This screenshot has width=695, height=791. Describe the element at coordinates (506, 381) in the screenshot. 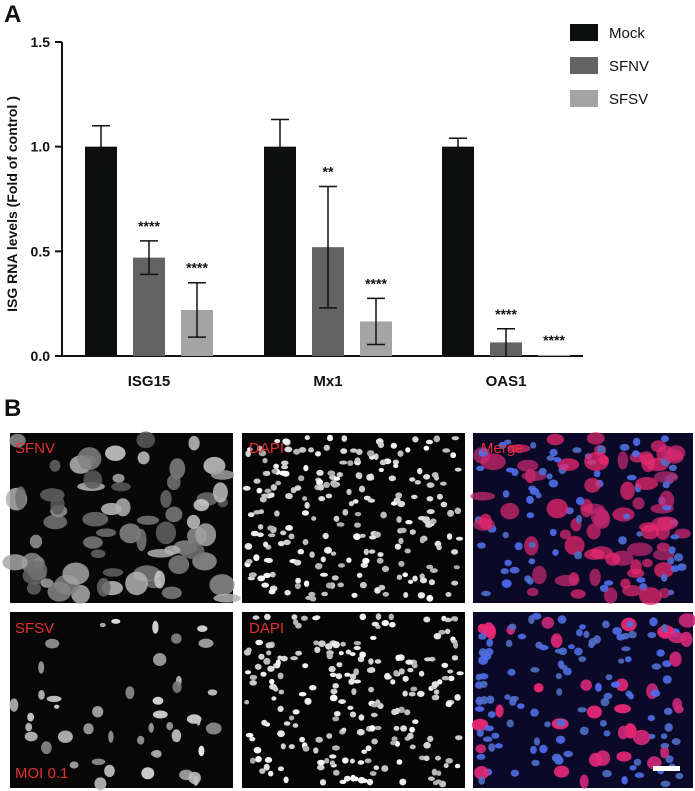

I see `category-label-oas1: OAS1` at that location.